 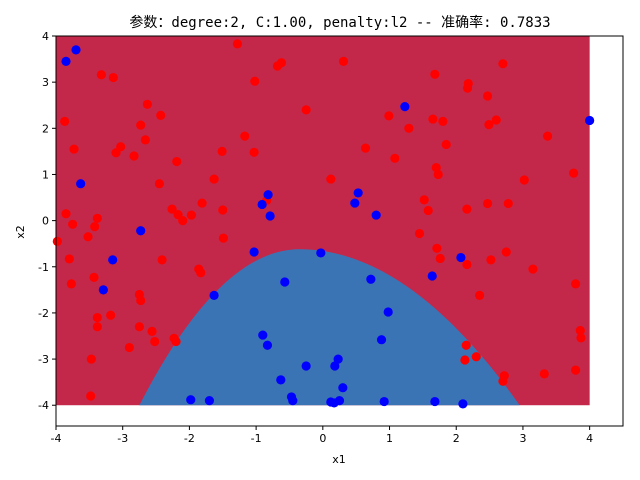 I want to click on y-tick-label: 0, so click(x=45, y=221).